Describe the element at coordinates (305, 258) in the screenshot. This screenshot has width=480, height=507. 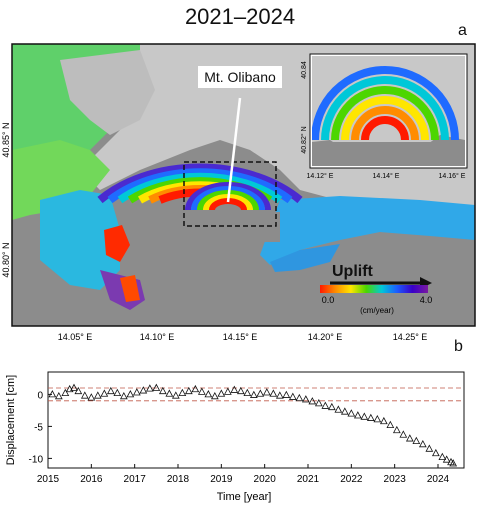
I see `land-east-peninsula` at that location.